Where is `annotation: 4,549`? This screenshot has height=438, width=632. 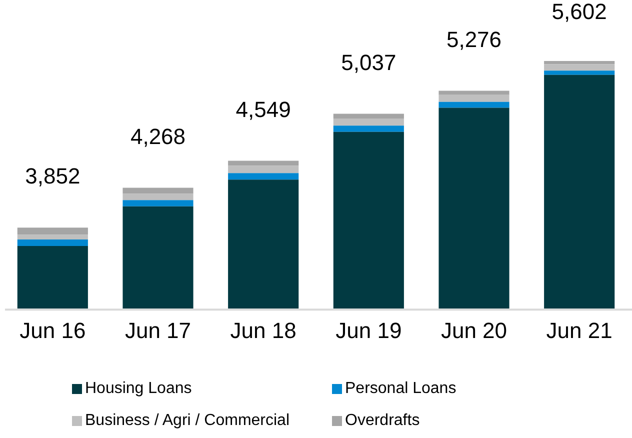 annotation: 4,549 is located at coordinates (263, 109).